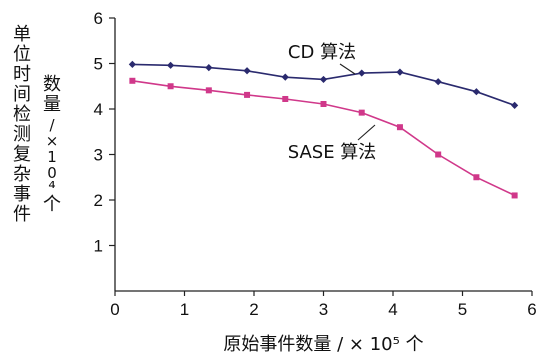 This screenshot has width=542, height=357. I want to click on y-tick-label: 4, so click(98, 109).